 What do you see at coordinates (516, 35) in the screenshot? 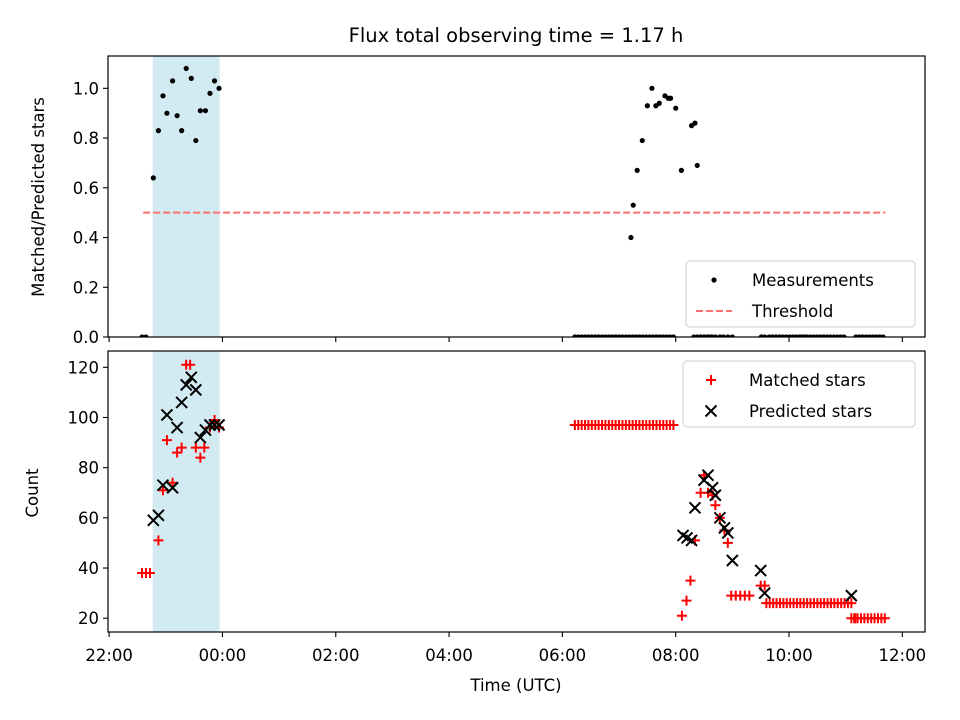
I see `chart-title: Flux total observing time = 1.17 h` at bounding box center [516, 35].